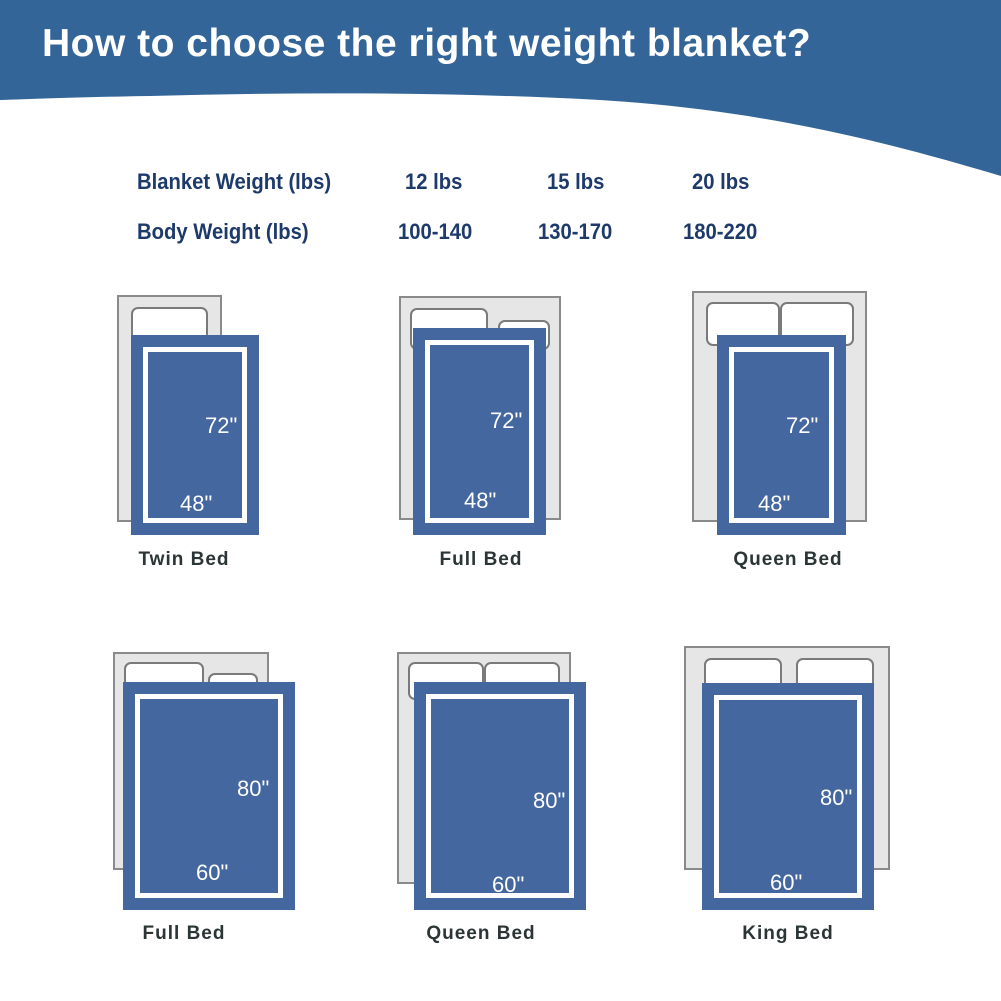 The image size is (1001, 1001). Describe the element at coordinates (720, 231) in the screenshot. I see `body-weight-range-3: 180-220` at that location.